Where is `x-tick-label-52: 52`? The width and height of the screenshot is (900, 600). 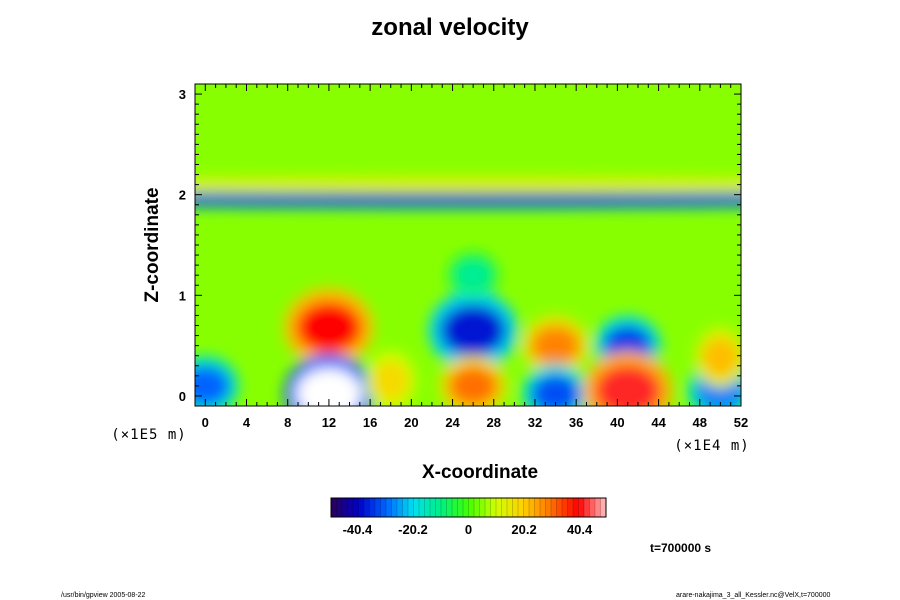 x-tick-label-52: 52 is located at coordinates (741, 422).